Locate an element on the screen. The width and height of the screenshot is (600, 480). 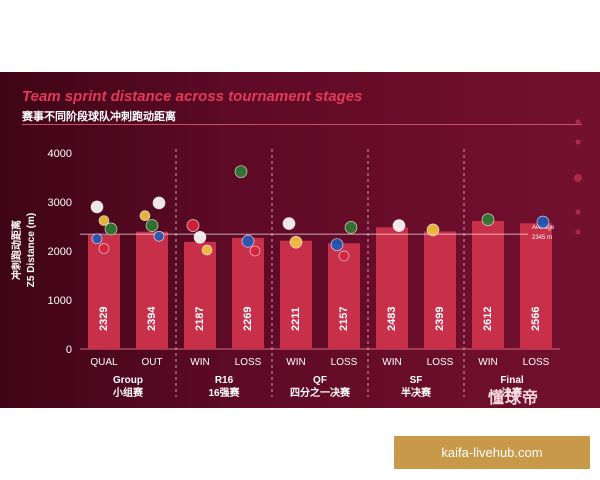
bar-value-label: 2399 is located at coordinates (440, 319).